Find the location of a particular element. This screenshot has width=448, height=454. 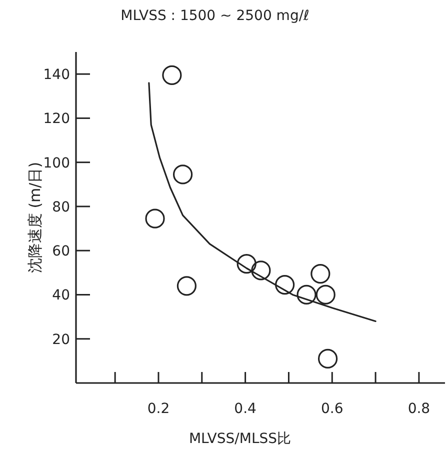

x-tick-label: 0.4 is located at coordinates (245, 409).